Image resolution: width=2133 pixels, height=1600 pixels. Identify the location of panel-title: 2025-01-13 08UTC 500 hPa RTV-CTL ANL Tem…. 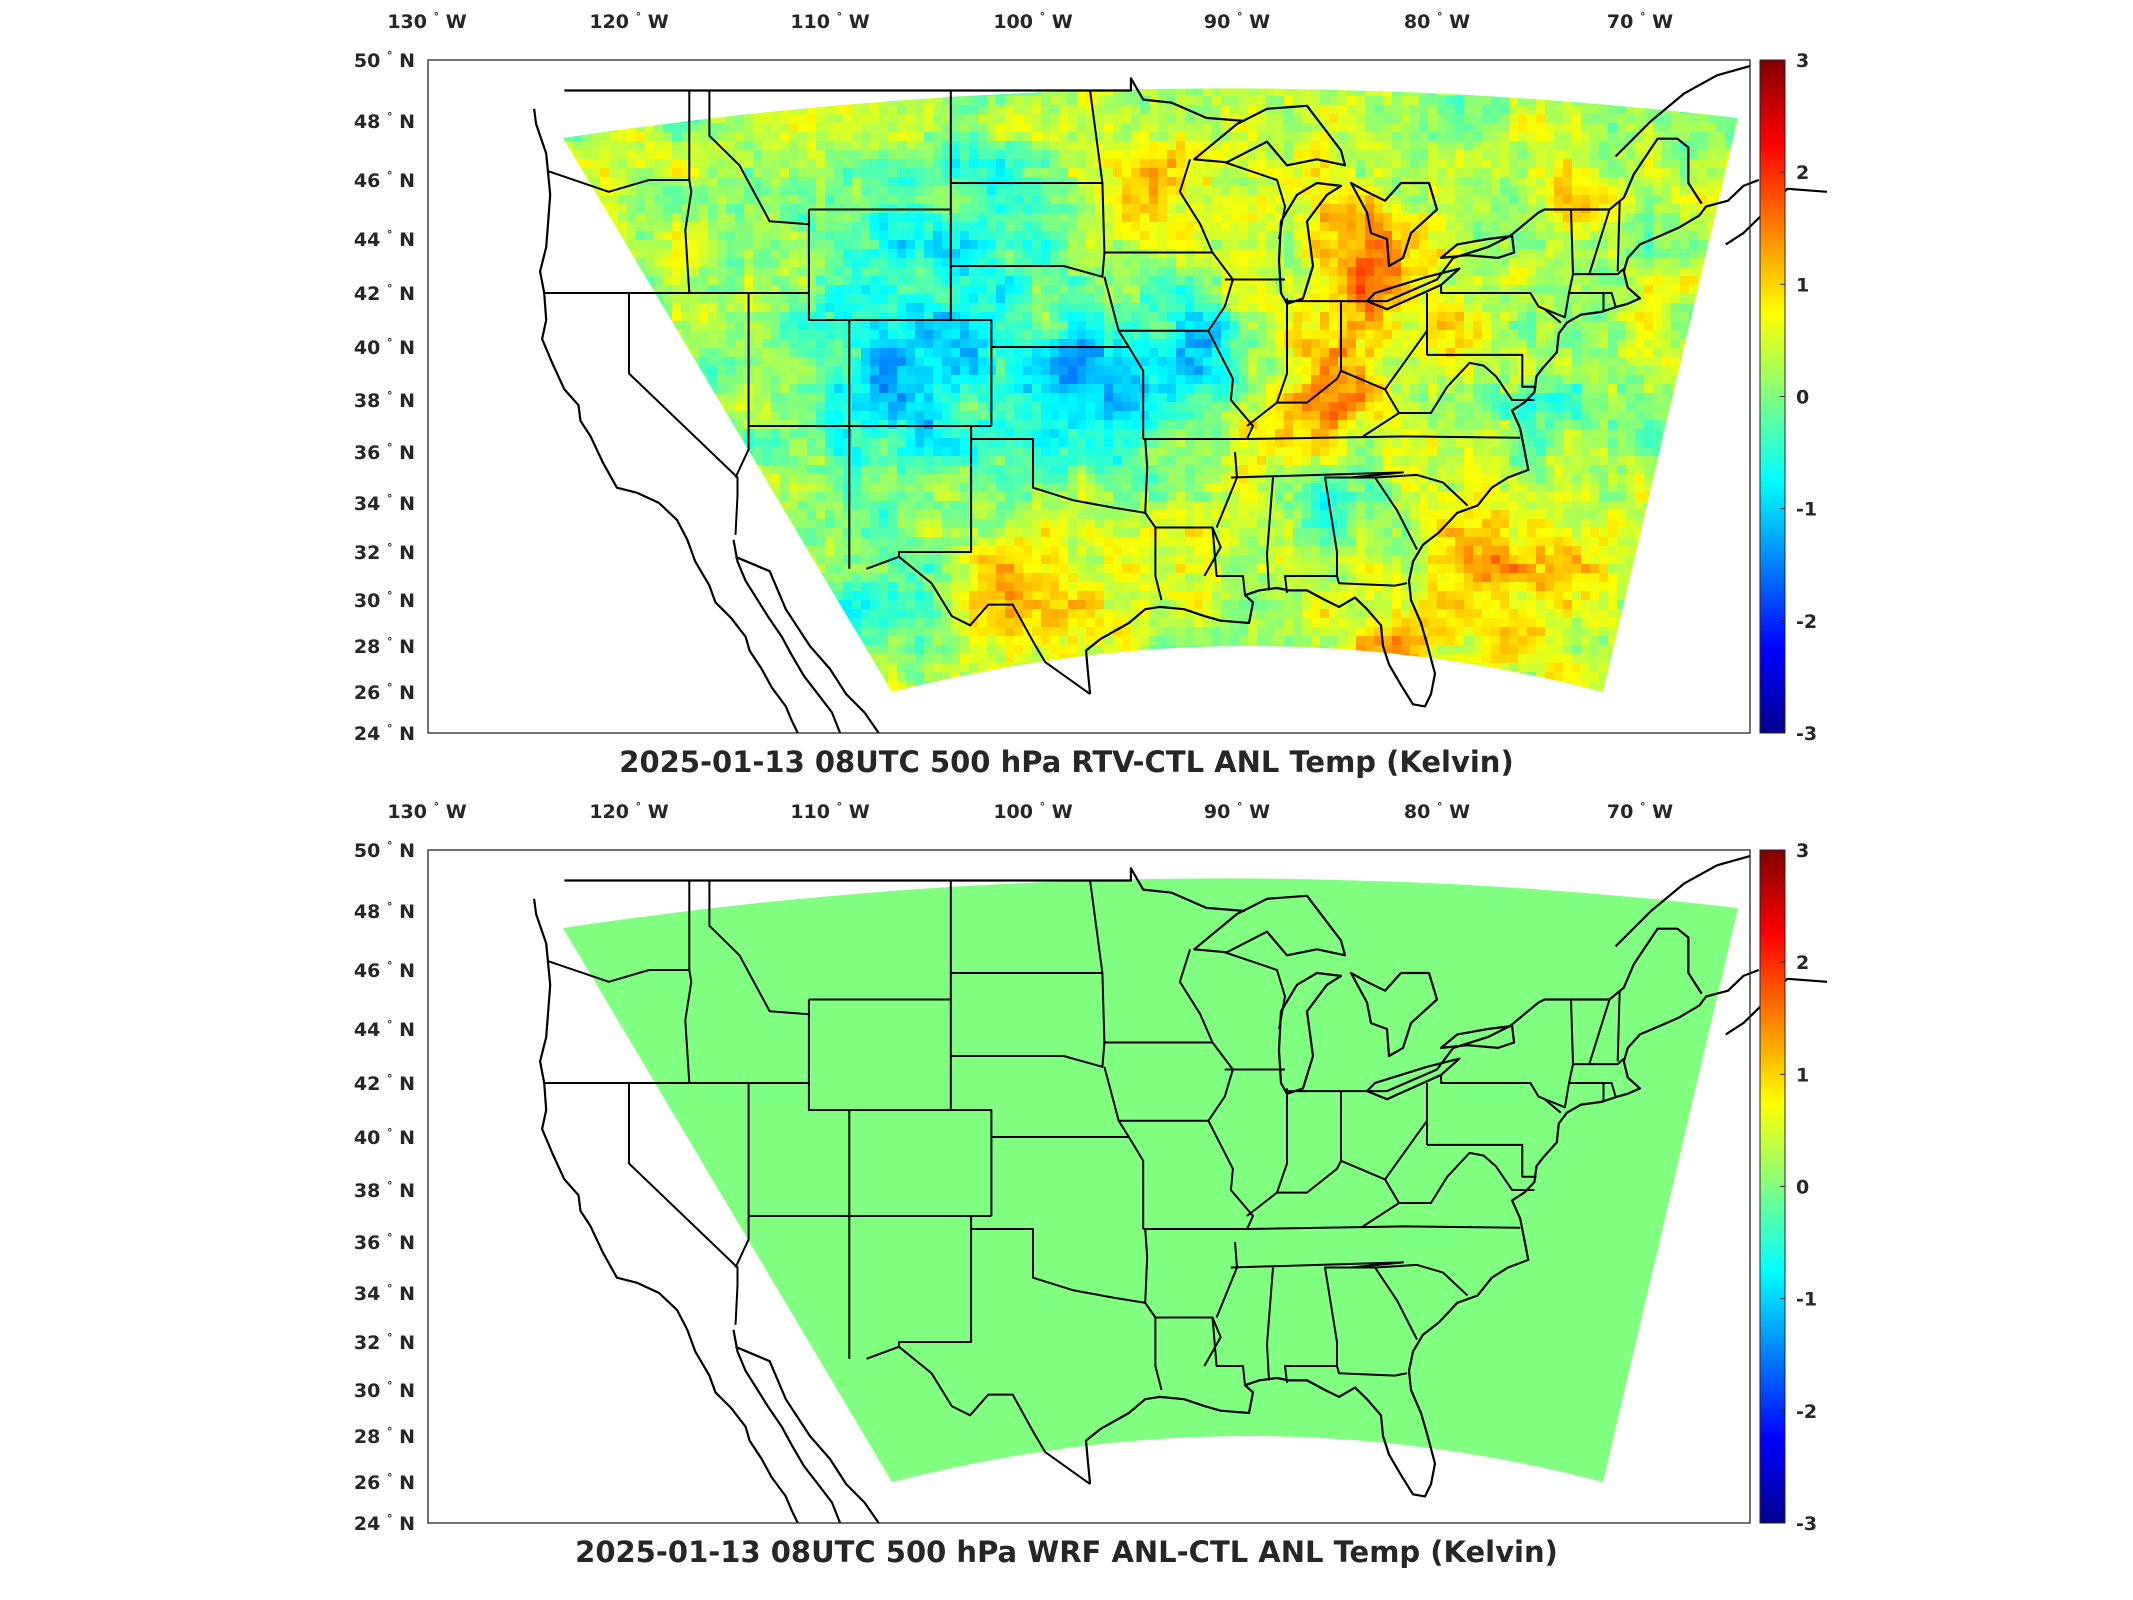
(1066, 762).